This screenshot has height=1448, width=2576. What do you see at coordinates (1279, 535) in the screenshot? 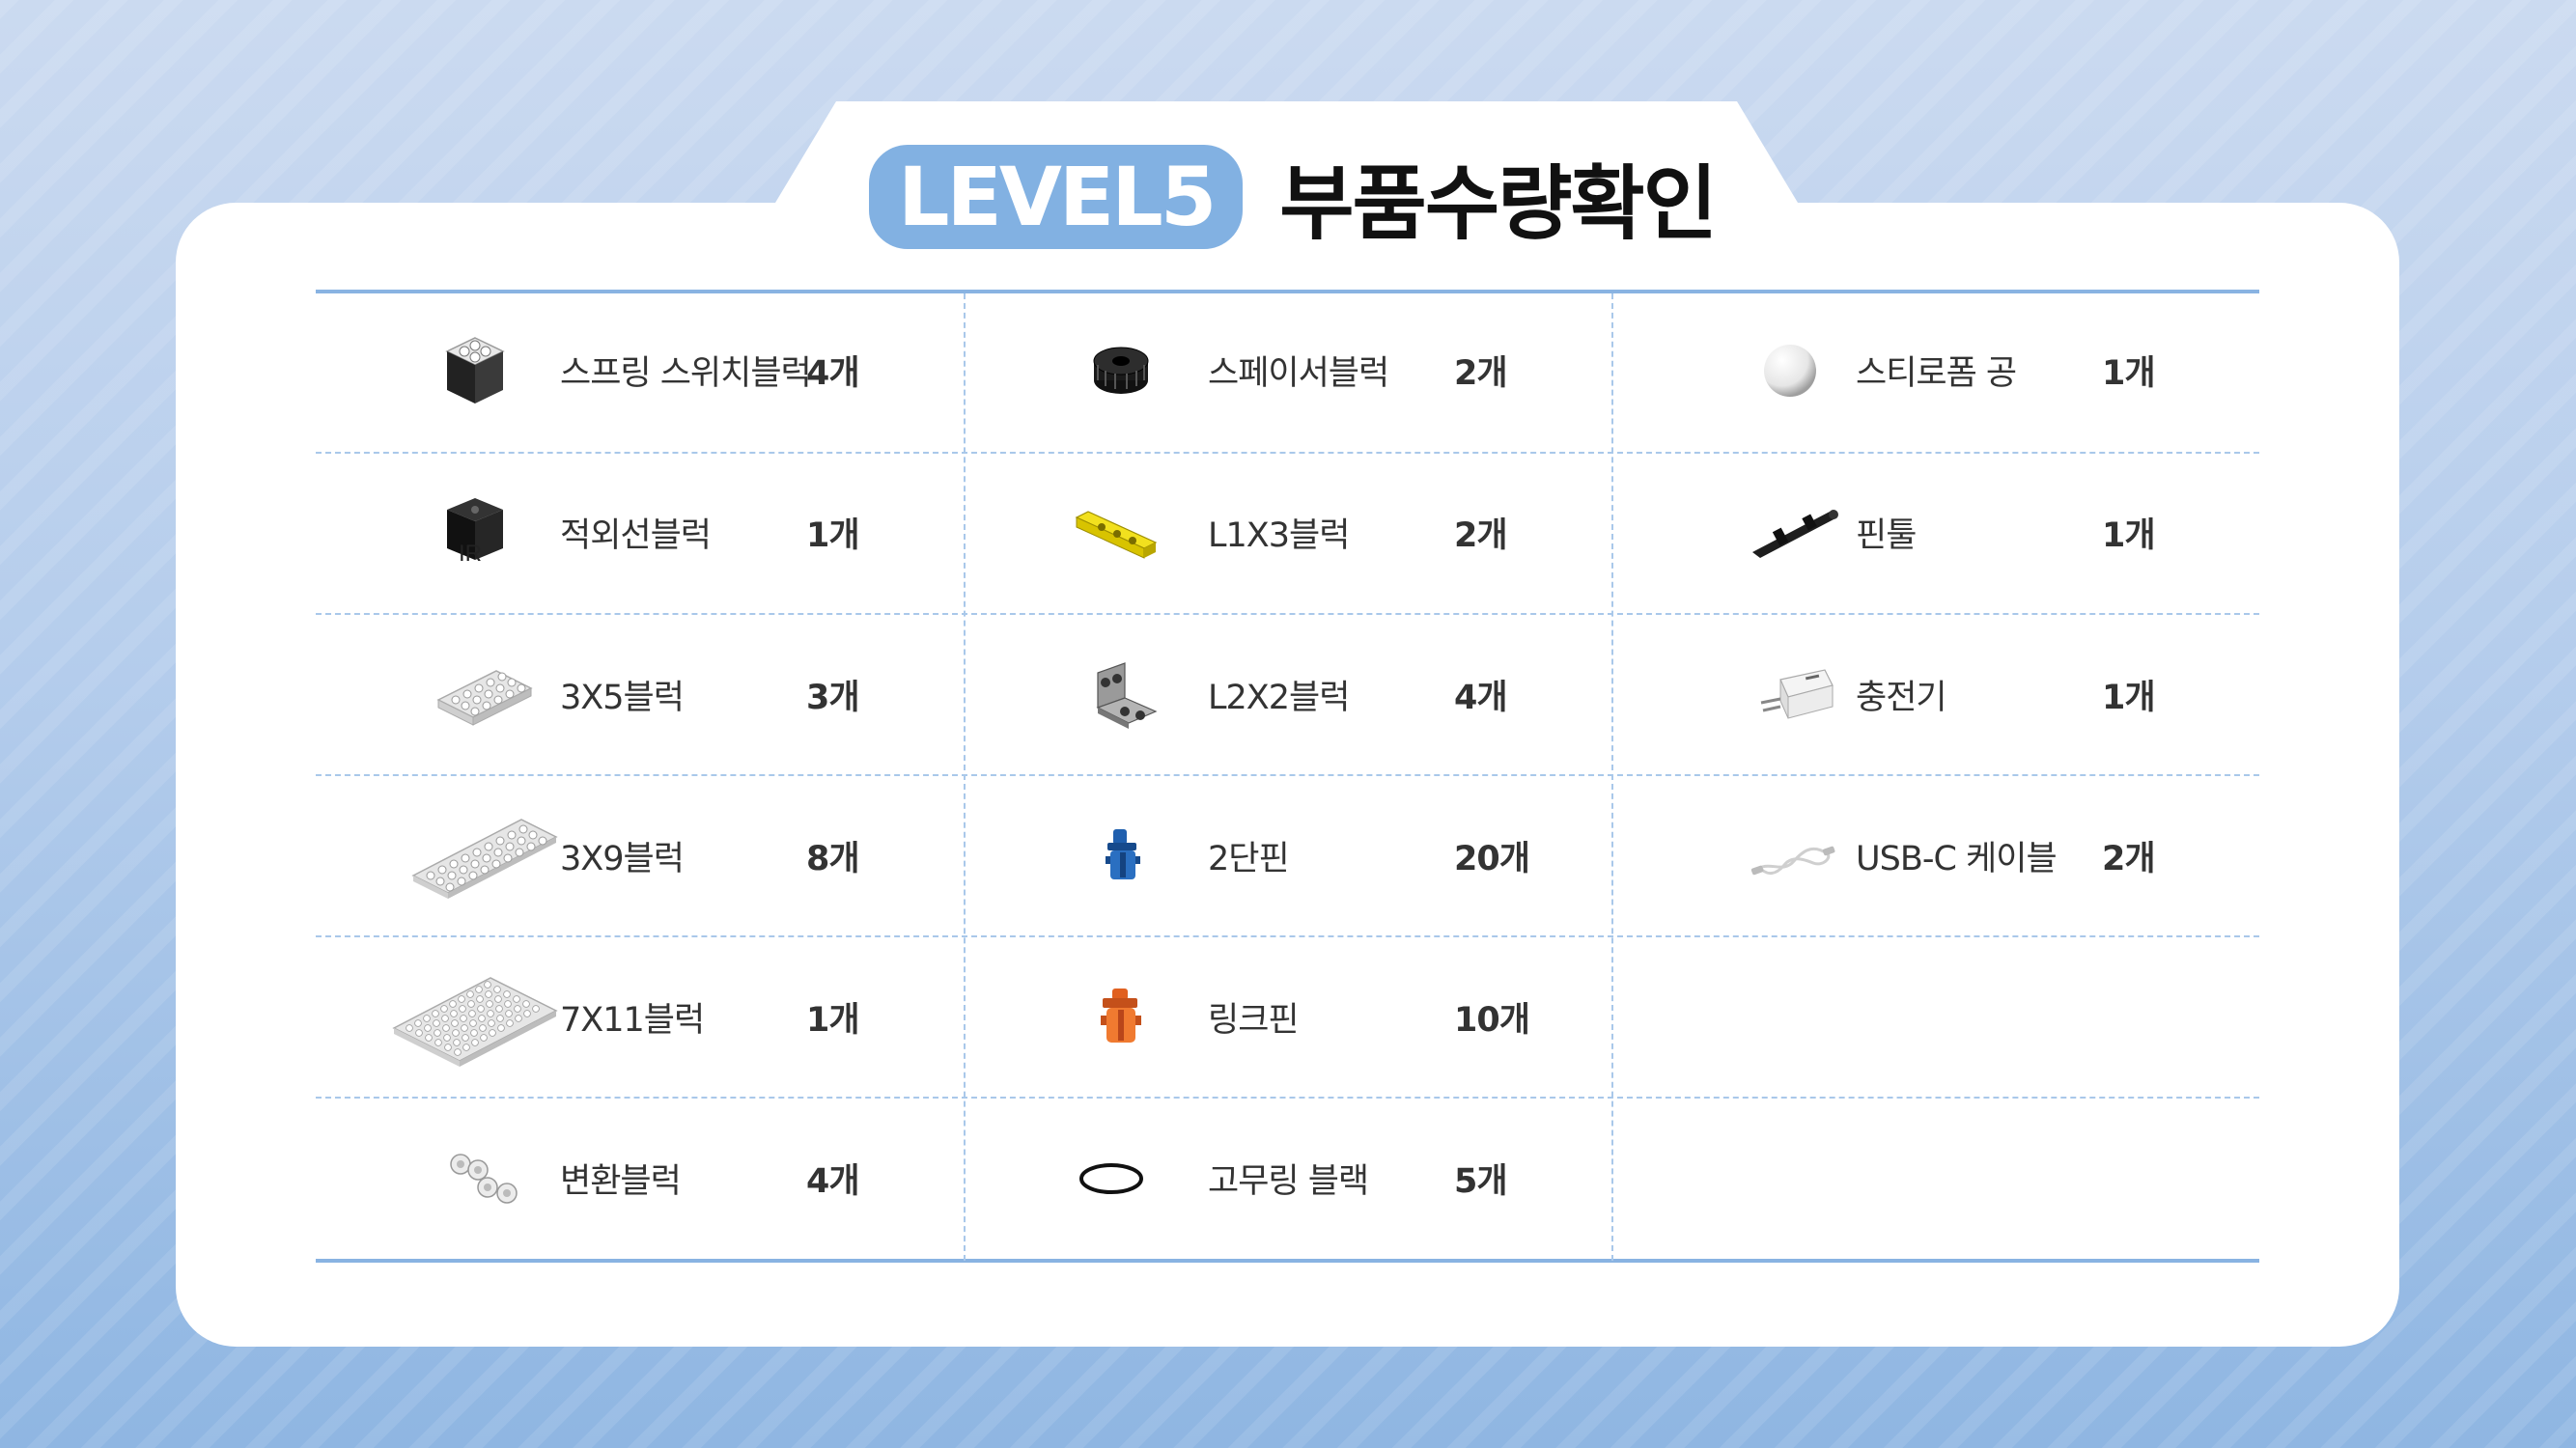
I see `part-name: L1X3블럭` at bounding box center [1279, 535].